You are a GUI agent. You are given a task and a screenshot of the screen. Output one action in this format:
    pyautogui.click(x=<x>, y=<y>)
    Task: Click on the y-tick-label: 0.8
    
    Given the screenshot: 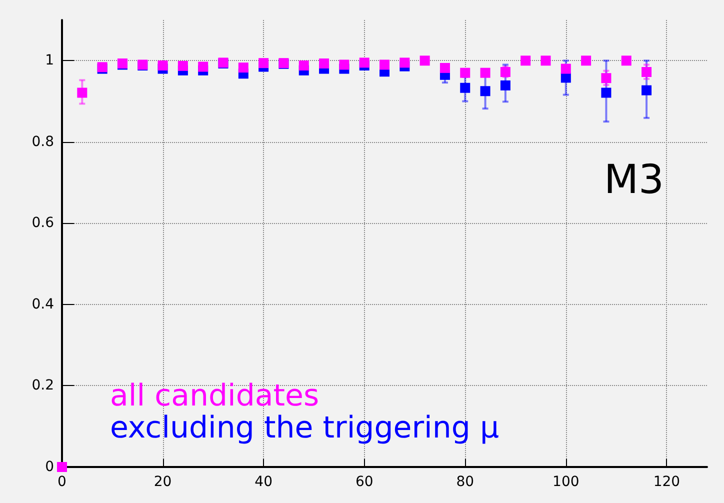 What is the action you would take?
    pyautogui.click(x=43, y=142)
    